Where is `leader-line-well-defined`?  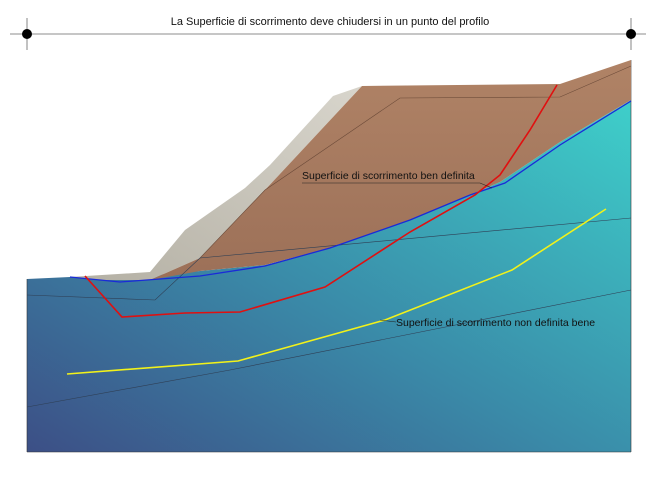
leader-line-well-defined is located at coordinates (397, 185).